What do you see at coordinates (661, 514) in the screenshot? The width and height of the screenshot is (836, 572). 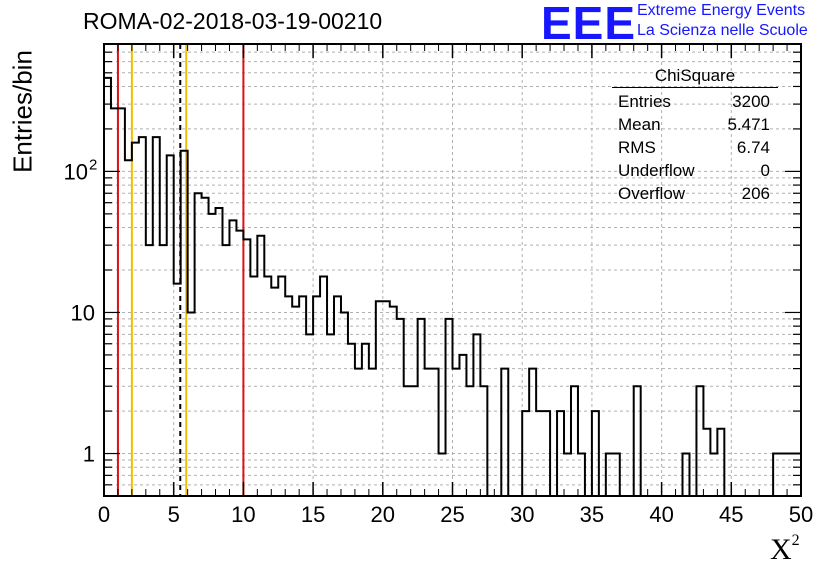 I see `x-tick-label: 40` at bounding box center [661, 514].